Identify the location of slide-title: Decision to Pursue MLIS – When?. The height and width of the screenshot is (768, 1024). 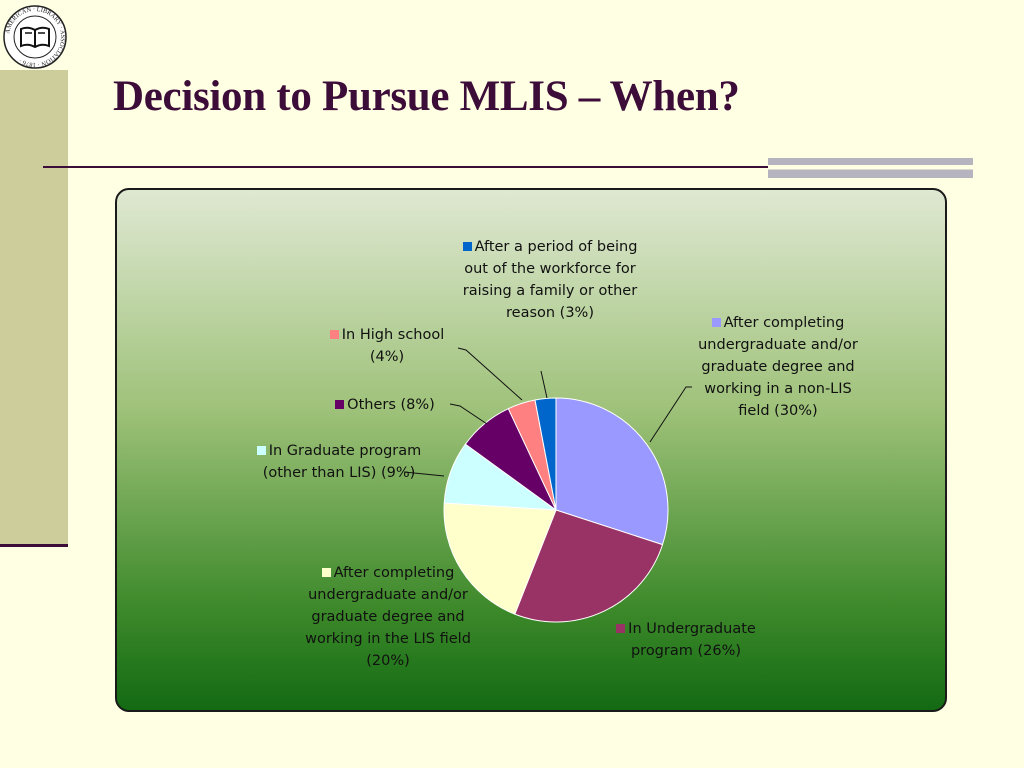
(426, 96).